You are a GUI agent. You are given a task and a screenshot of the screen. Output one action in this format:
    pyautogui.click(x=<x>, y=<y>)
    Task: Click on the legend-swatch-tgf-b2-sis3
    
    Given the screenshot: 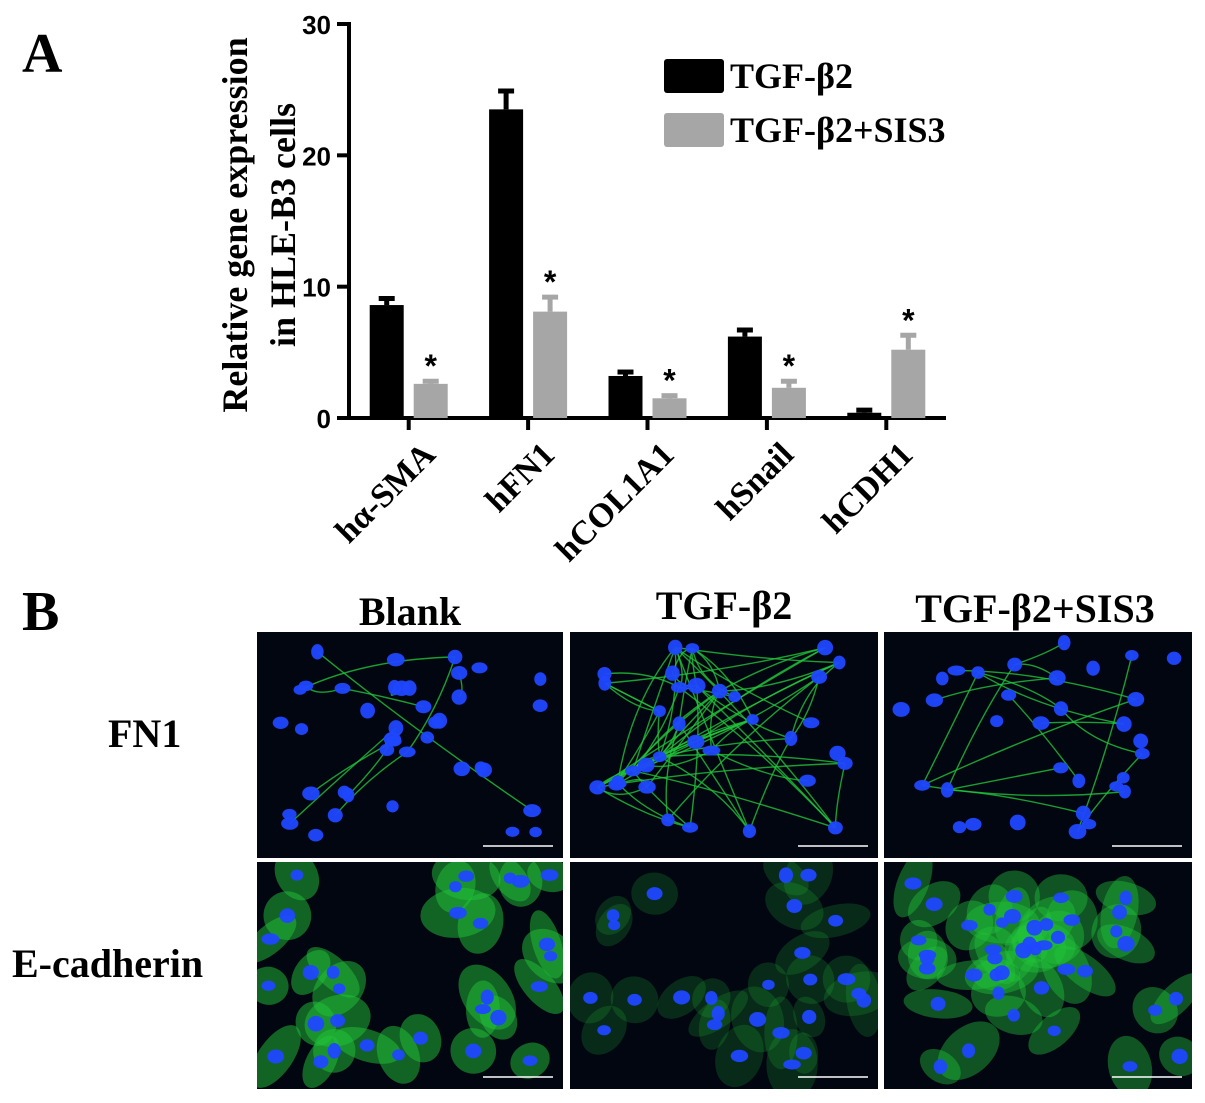 What is the action you would take?
    pyautogui.click(x=694, y=130)
    